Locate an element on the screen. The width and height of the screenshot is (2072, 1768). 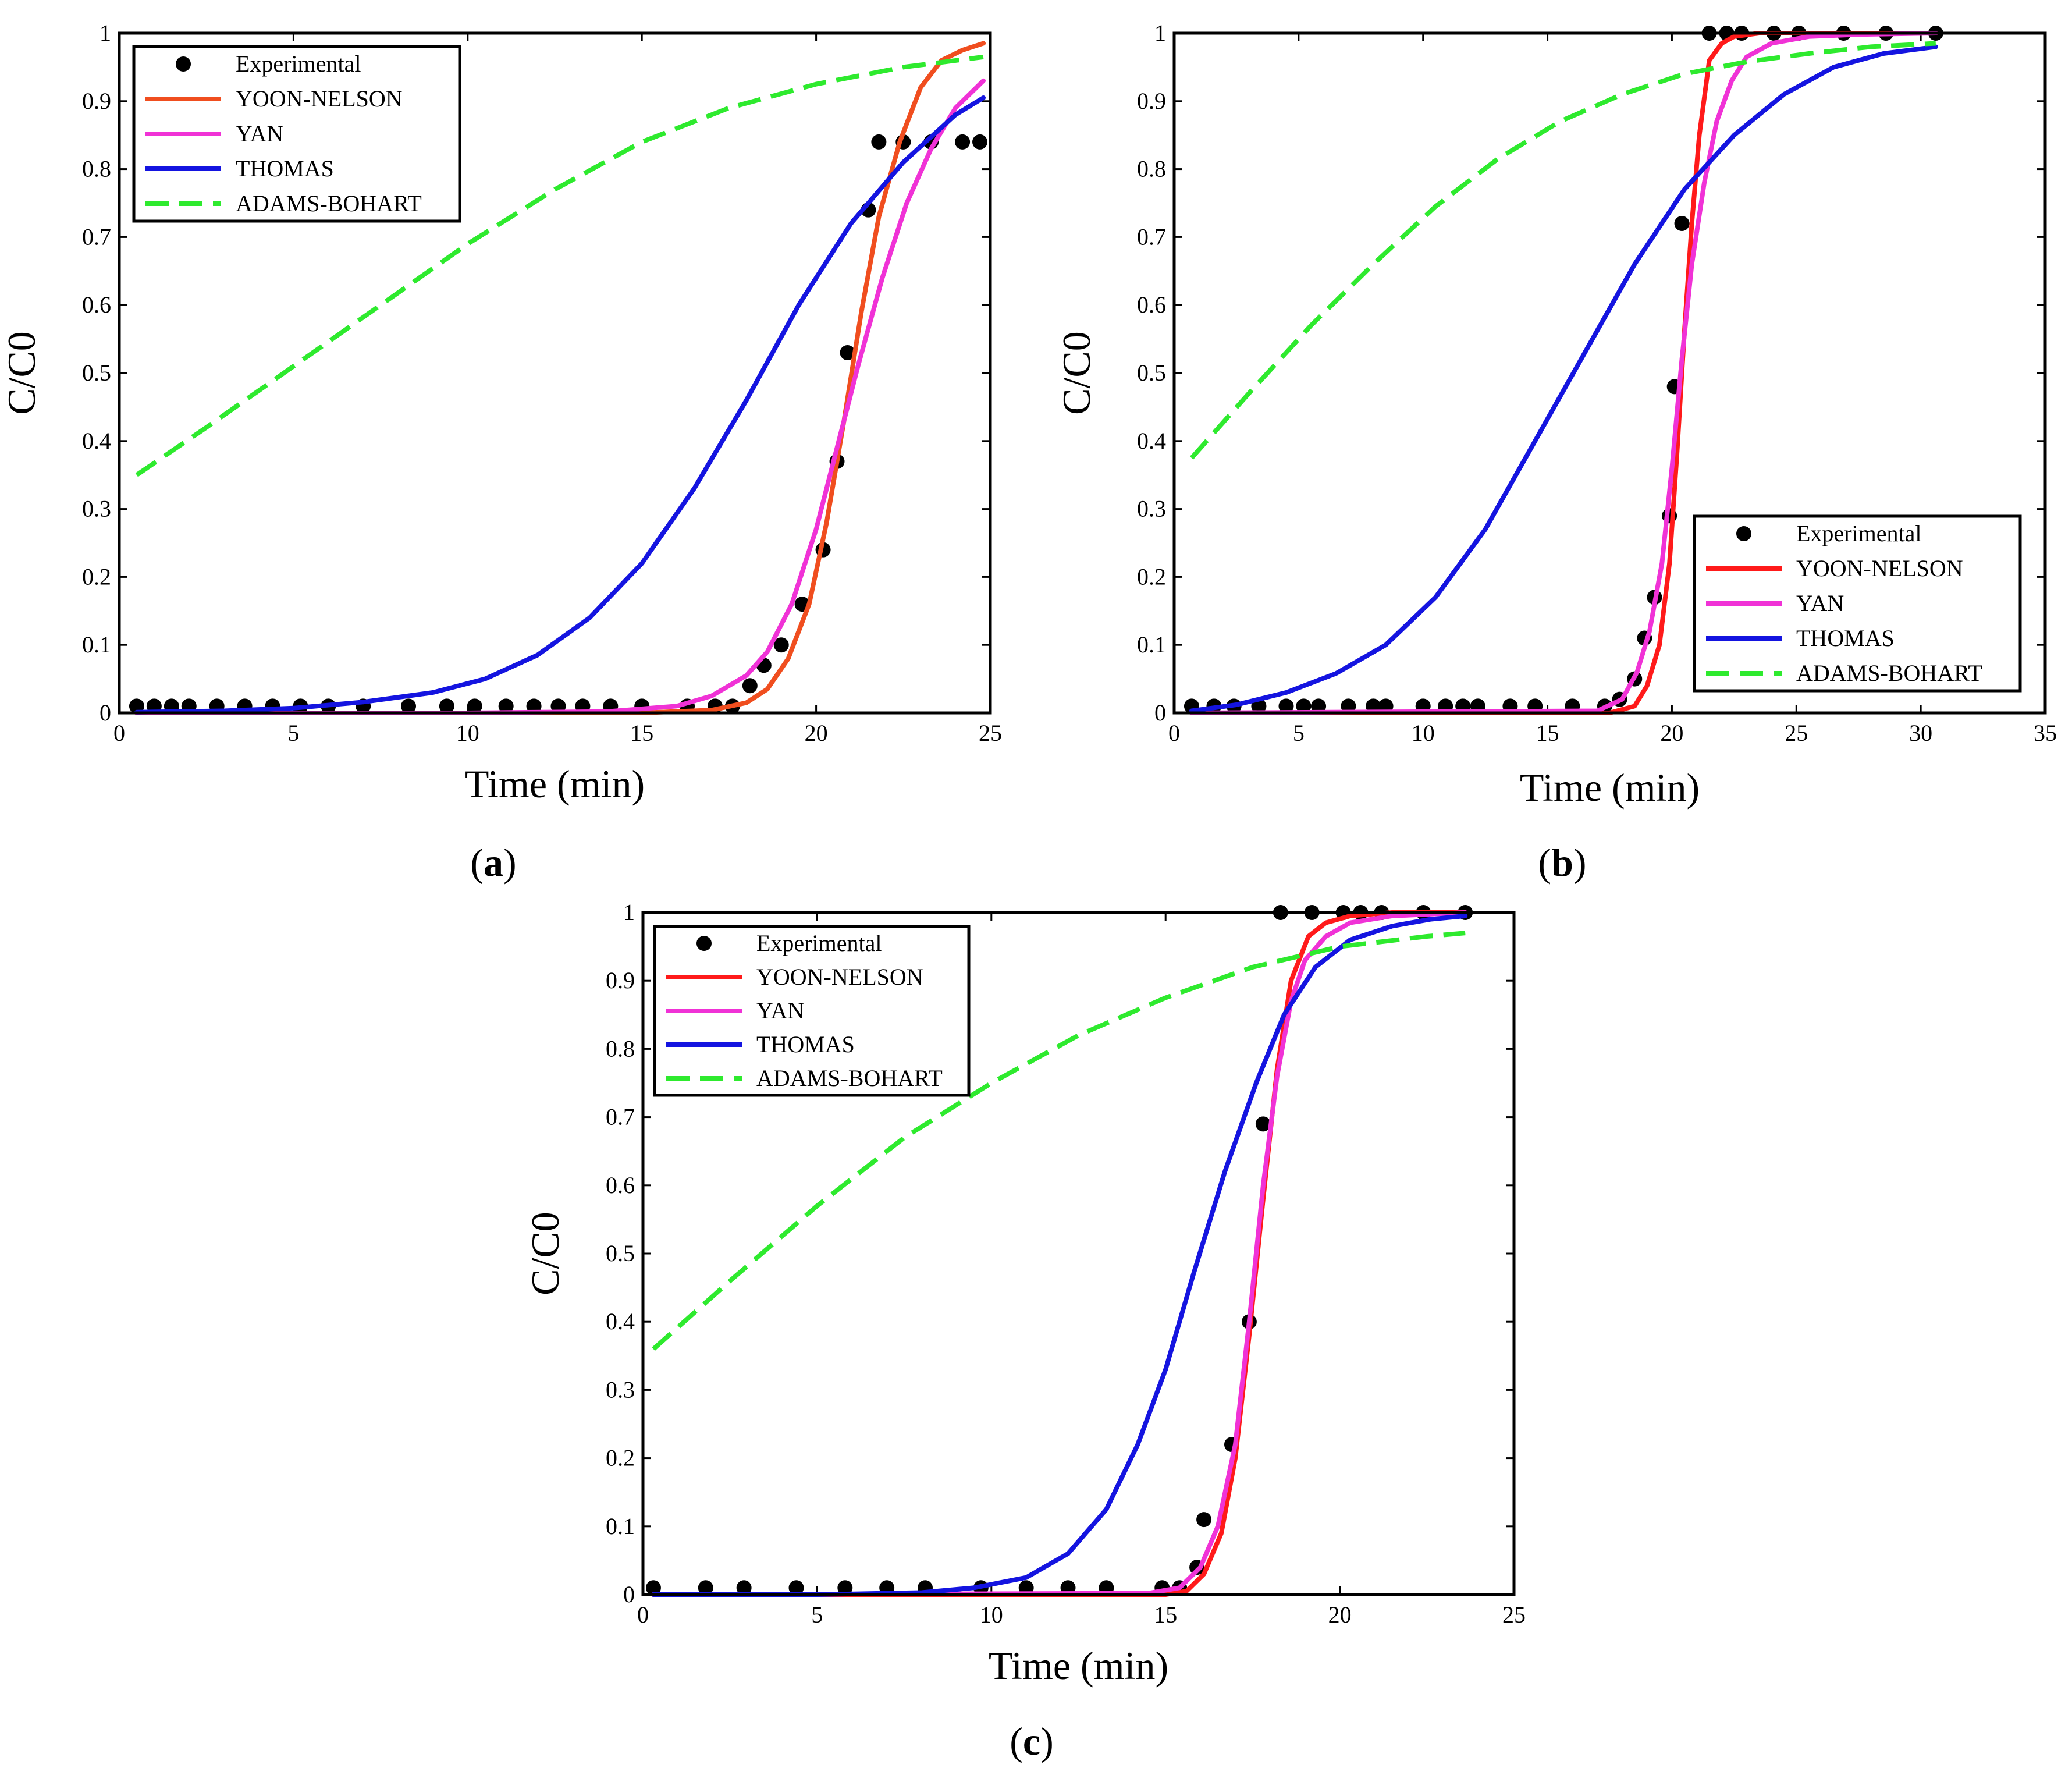
x-tick-label: 30 is located at coordinates (1920, 733).